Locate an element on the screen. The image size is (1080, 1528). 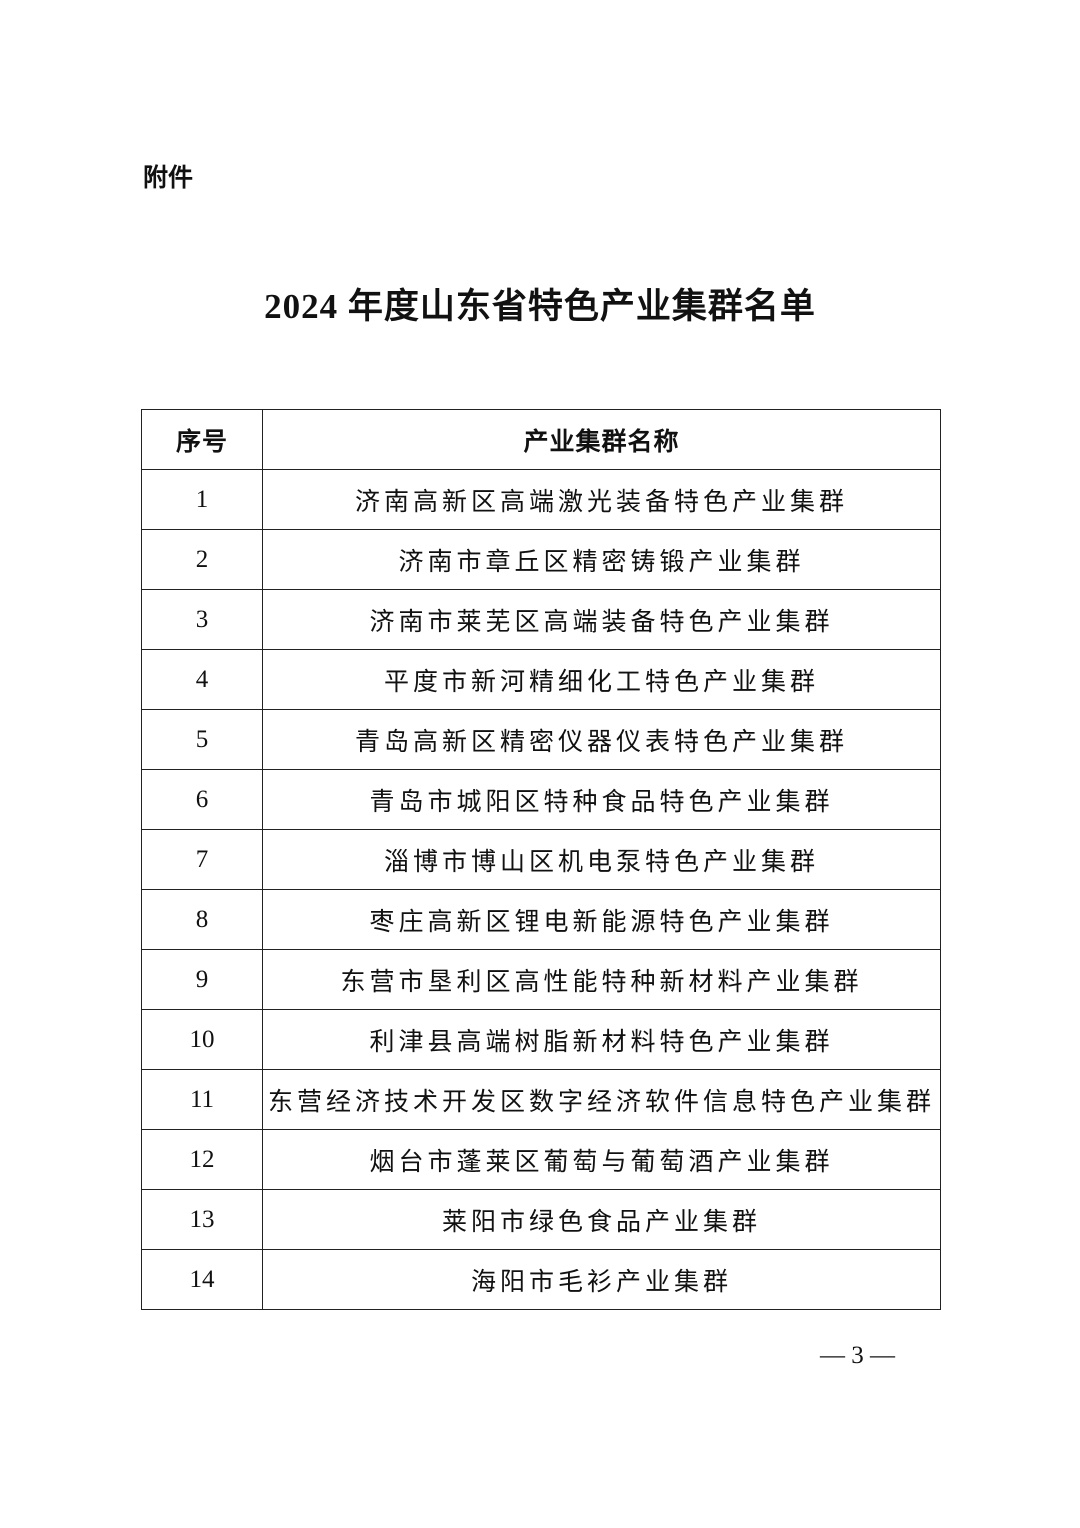
table-row: 6 青岛市城阳区特种食品特色产业集群 is located at coordinates (541, 799).